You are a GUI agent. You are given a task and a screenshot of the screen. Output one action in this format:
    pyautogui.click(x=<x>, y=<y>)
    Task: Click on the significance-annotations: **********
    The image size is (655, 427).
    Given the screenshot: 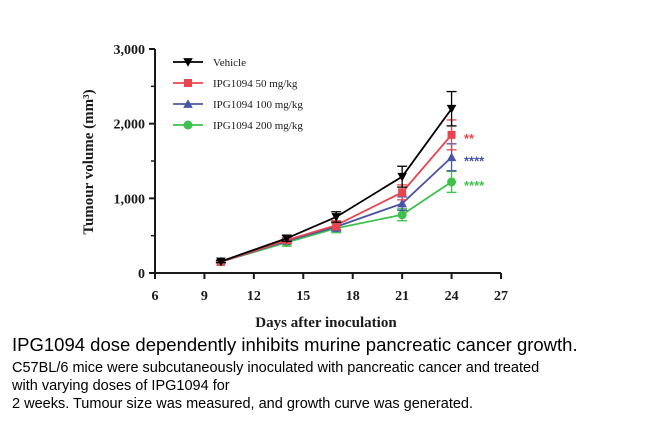 What is the action you would take?
    pyautogui.click(x=474, y=162)
    